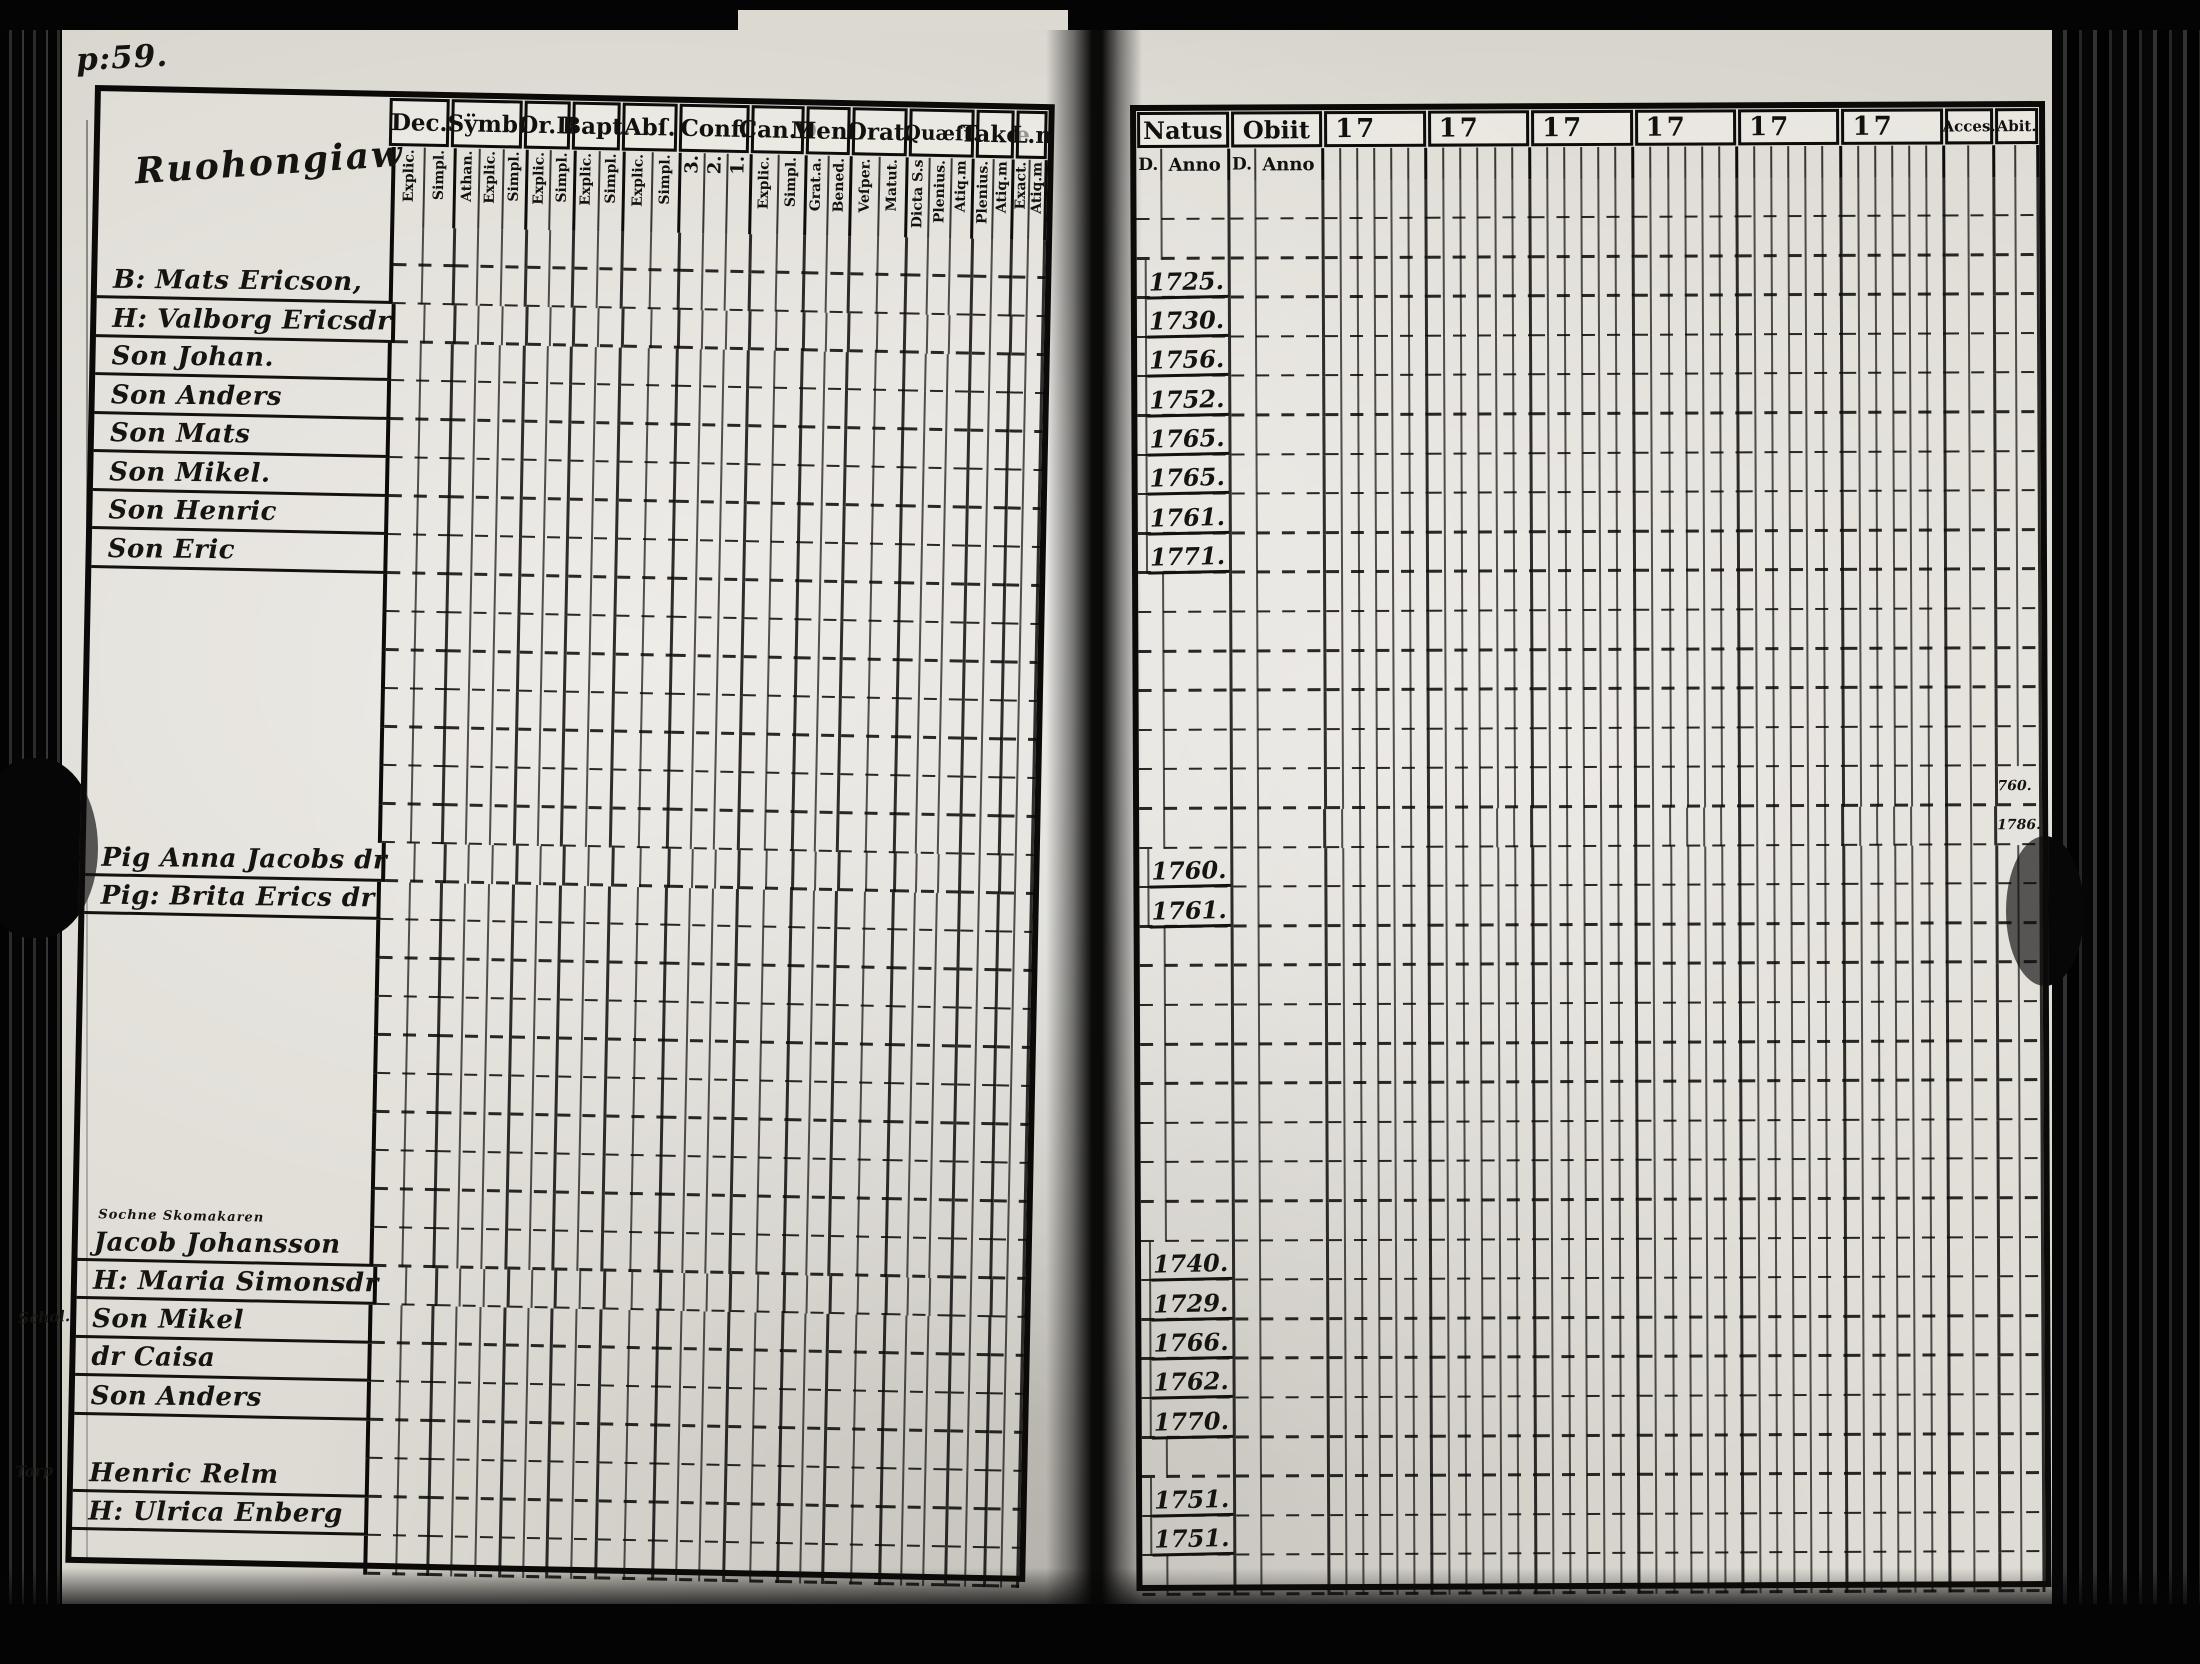 The height and width of the screenshot is (1664, 2200). I want to click on obiit-day-subcell, so click(1247, 1300).